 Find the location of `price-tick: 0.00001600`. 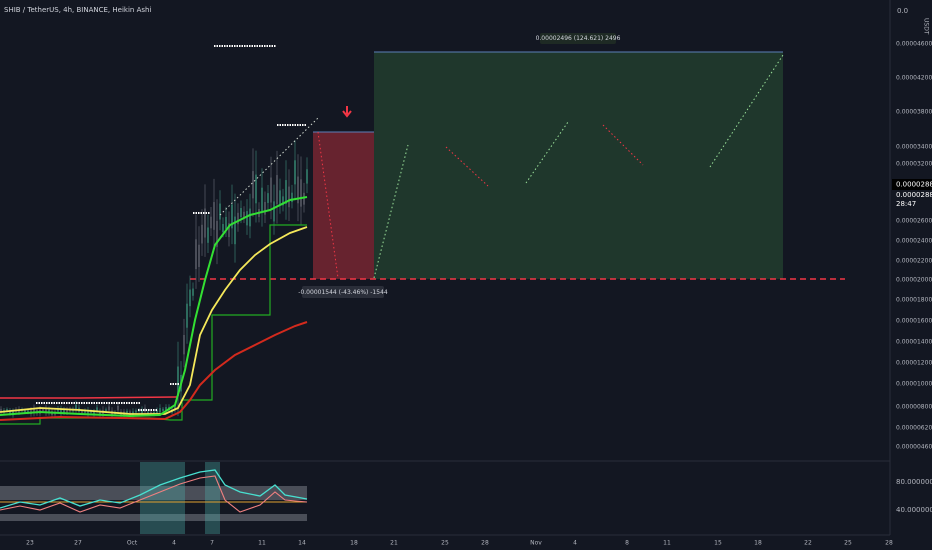

price-tick: 0.00001600 is located at coordinates (914, 321).